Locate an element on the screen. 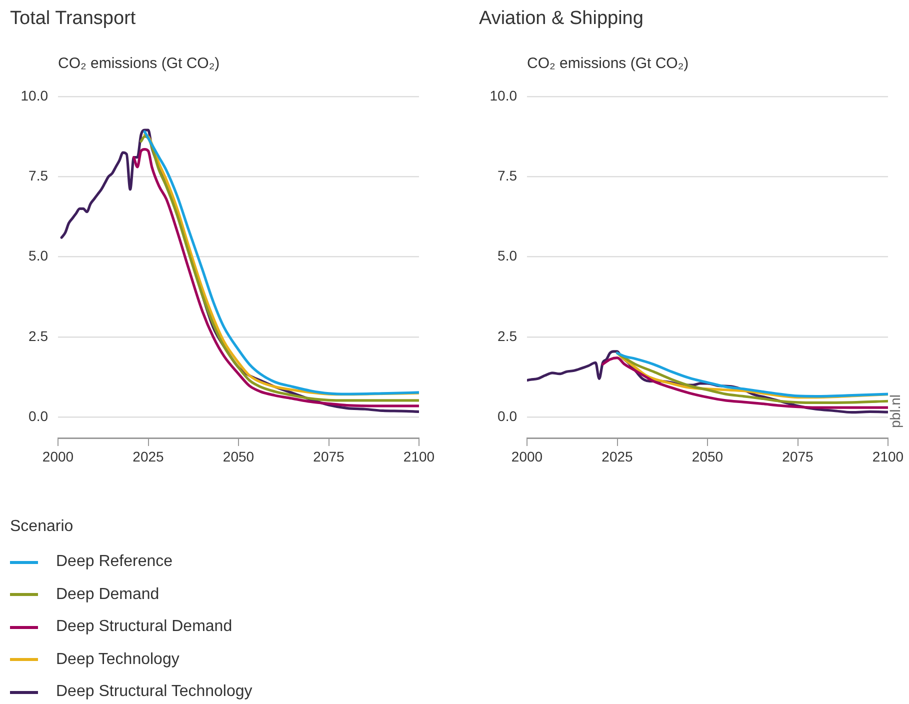 This screenshot has height=704, width=909. legend-label: Deep Demand is located at coordinates (108, 595).